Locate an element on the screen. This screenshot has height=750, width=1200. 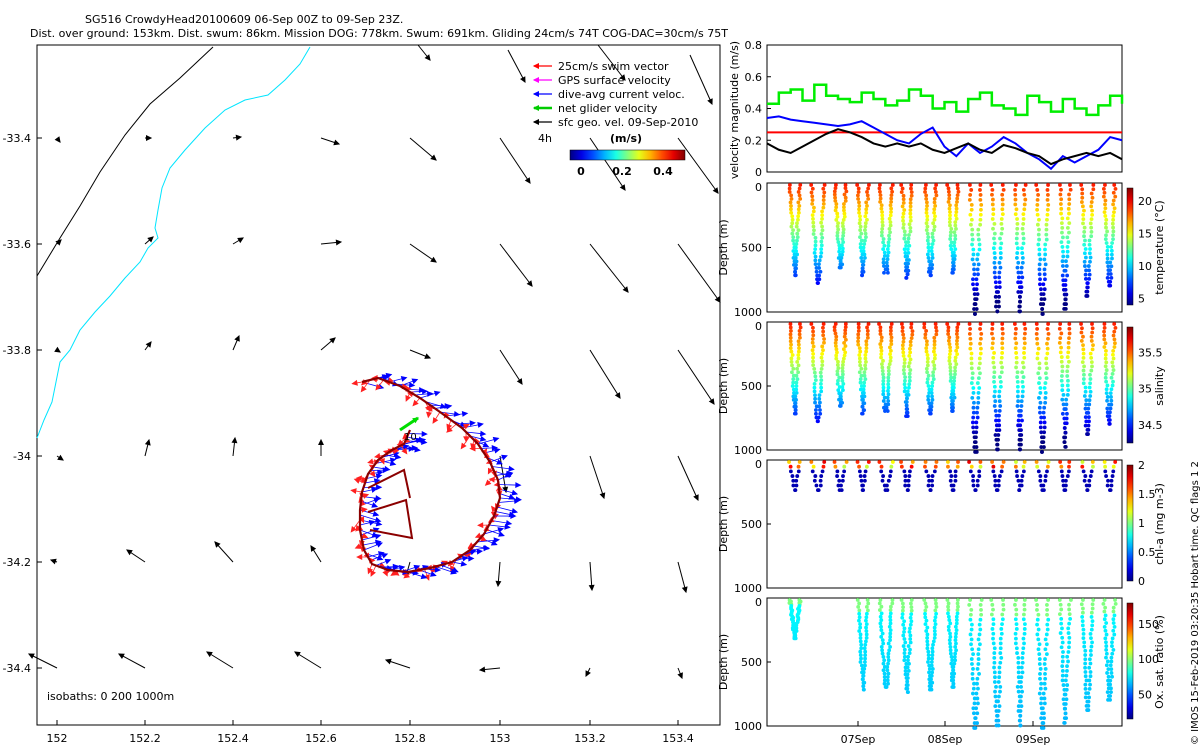
profile-y-tick-label: 500 is located at coordinates (751, 248).